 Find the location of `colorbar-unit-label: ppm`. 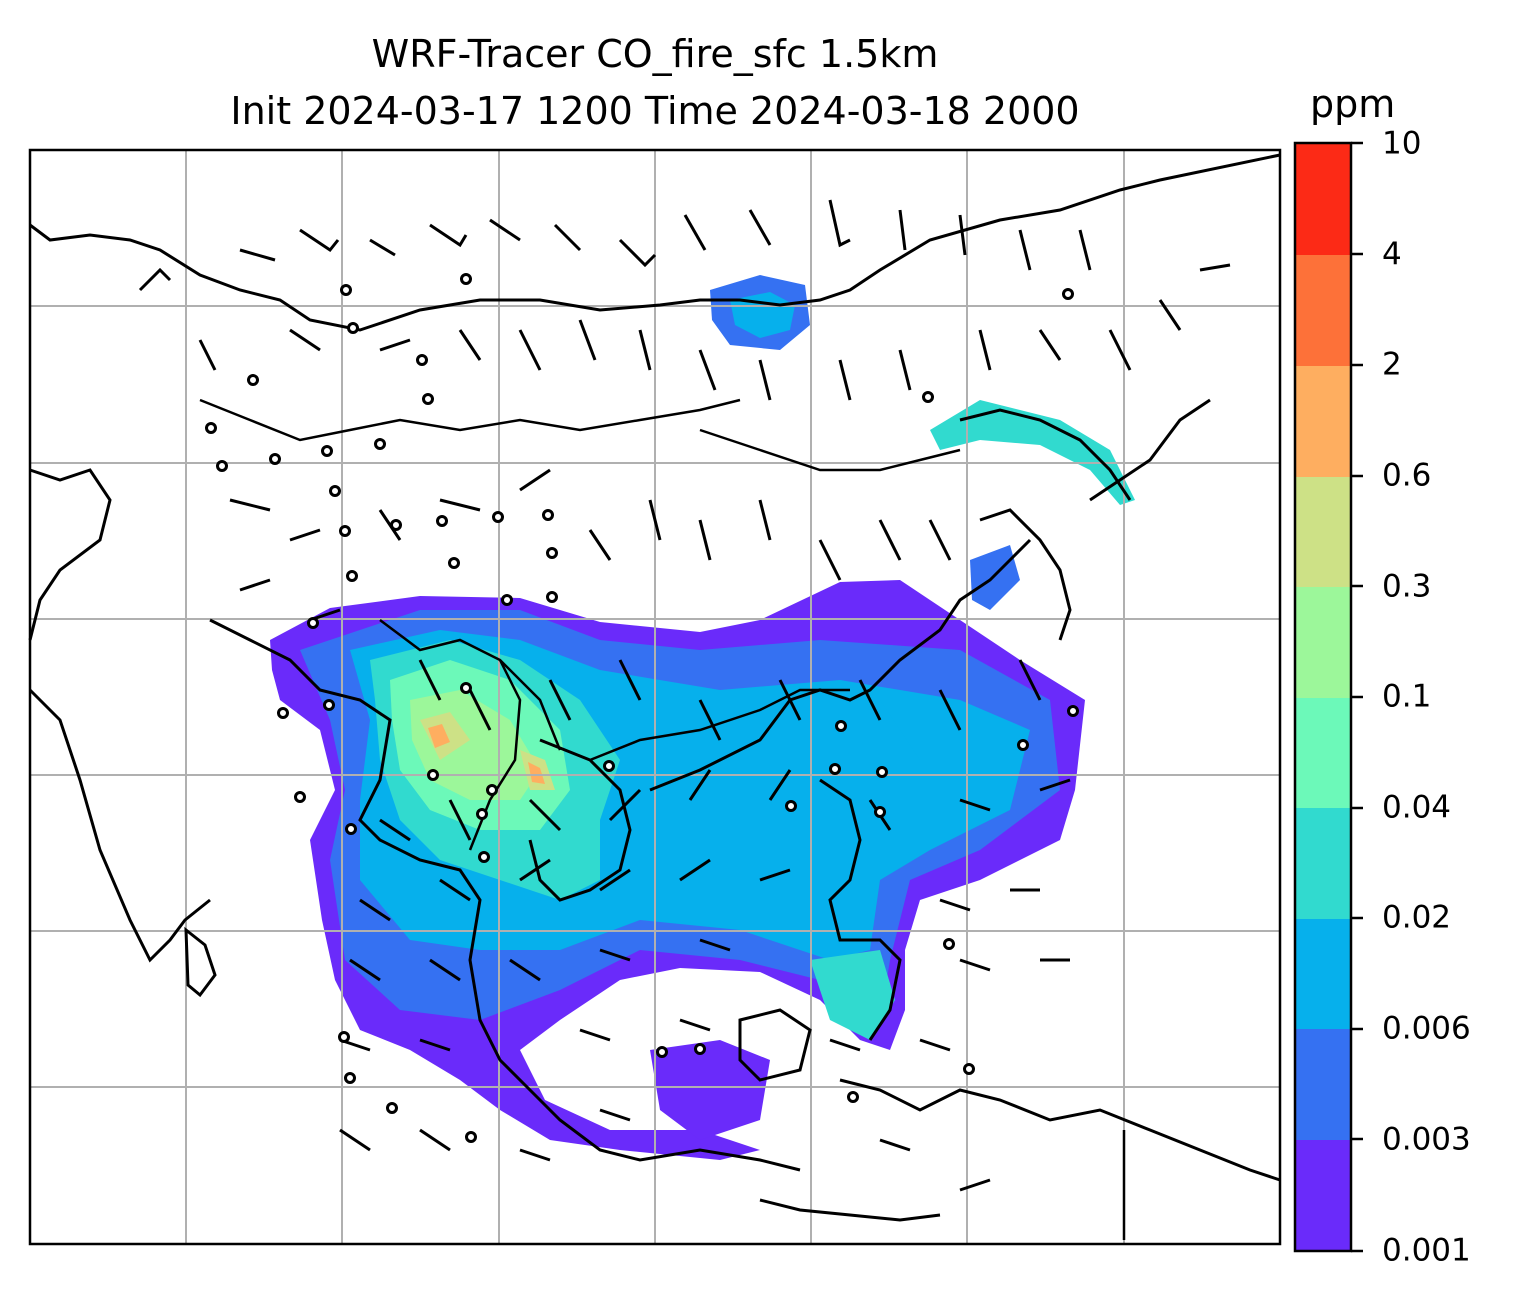

colorbar-unit-label: ppm is located at coordinates (1353, 104).